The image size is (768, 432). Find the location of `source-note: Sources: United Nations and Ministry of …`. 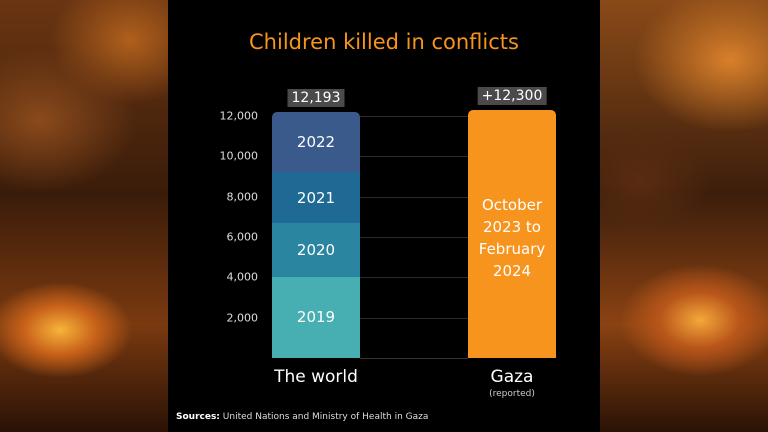

source-note: Sources: United Nations and Ministry of … is located at coordinates (302, 417).